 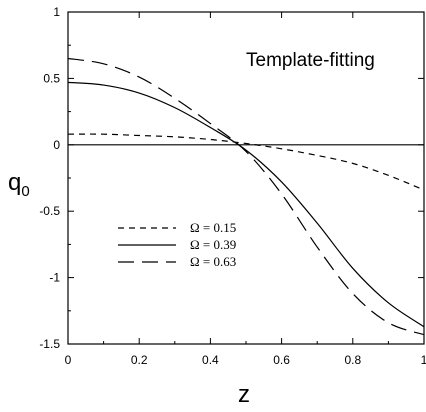 What do you see at coordinates (213, 244) in the screenshot?
I see `legend-label-2: Ω = 0.39` at bounding box center [213, 244].